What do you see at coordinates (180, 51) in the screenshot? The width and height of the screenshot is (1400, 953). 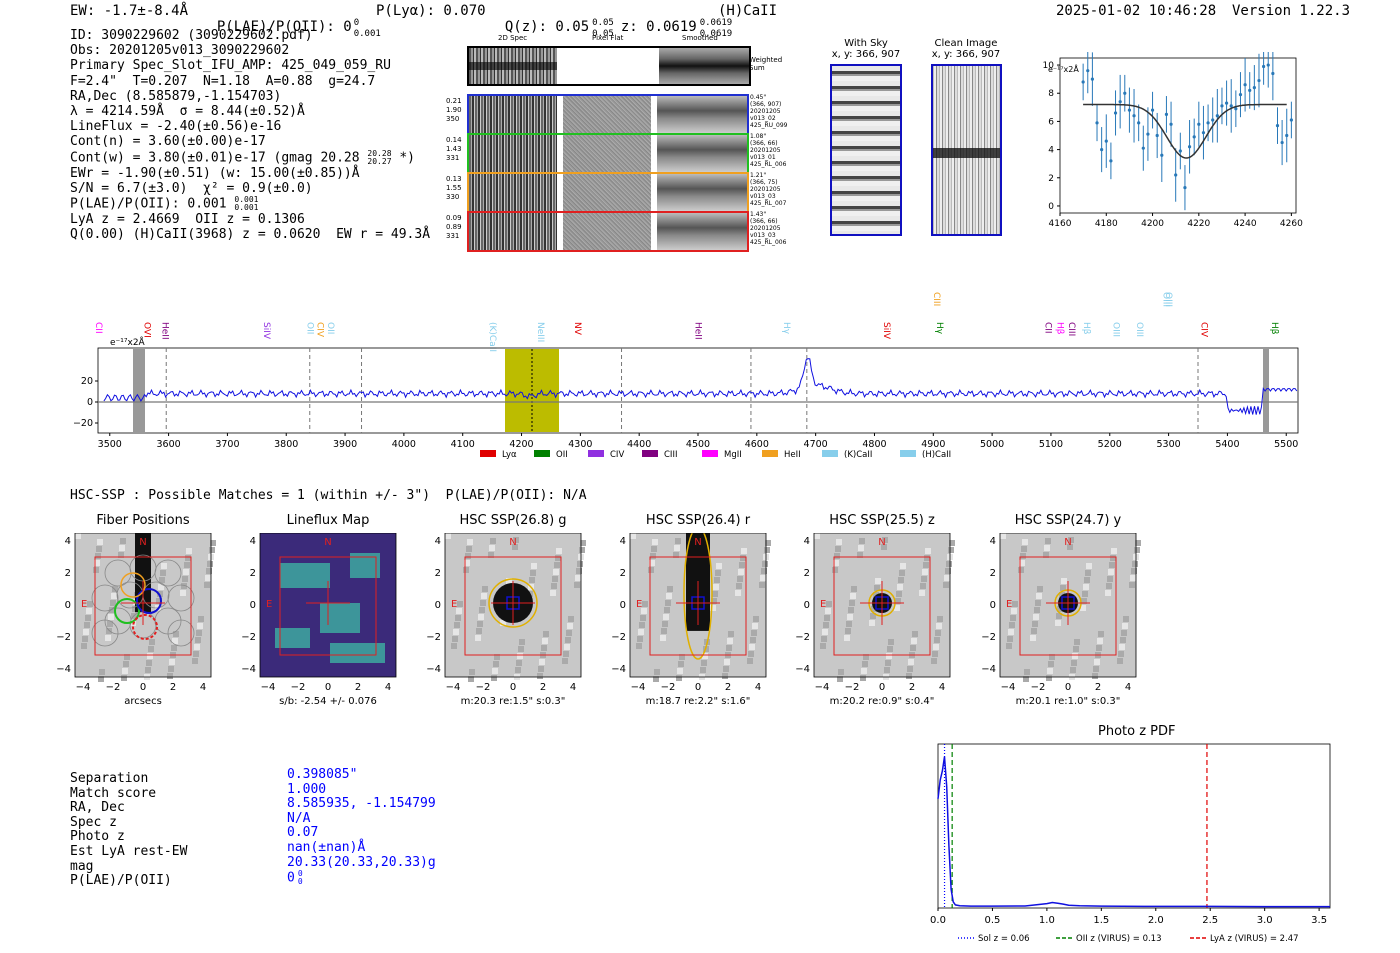 I see `info-obs: Obs: 20201205v013_3090229602` at bounding box center [180, 51].